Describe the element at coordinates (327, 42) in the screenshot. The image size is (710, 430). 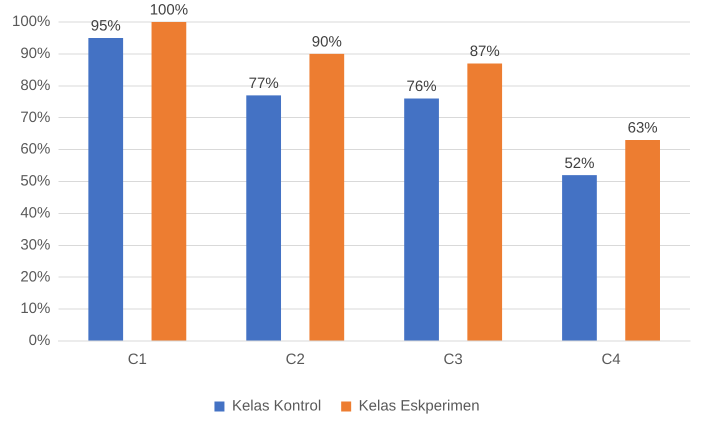
I see `data-label: 90%` at that location.